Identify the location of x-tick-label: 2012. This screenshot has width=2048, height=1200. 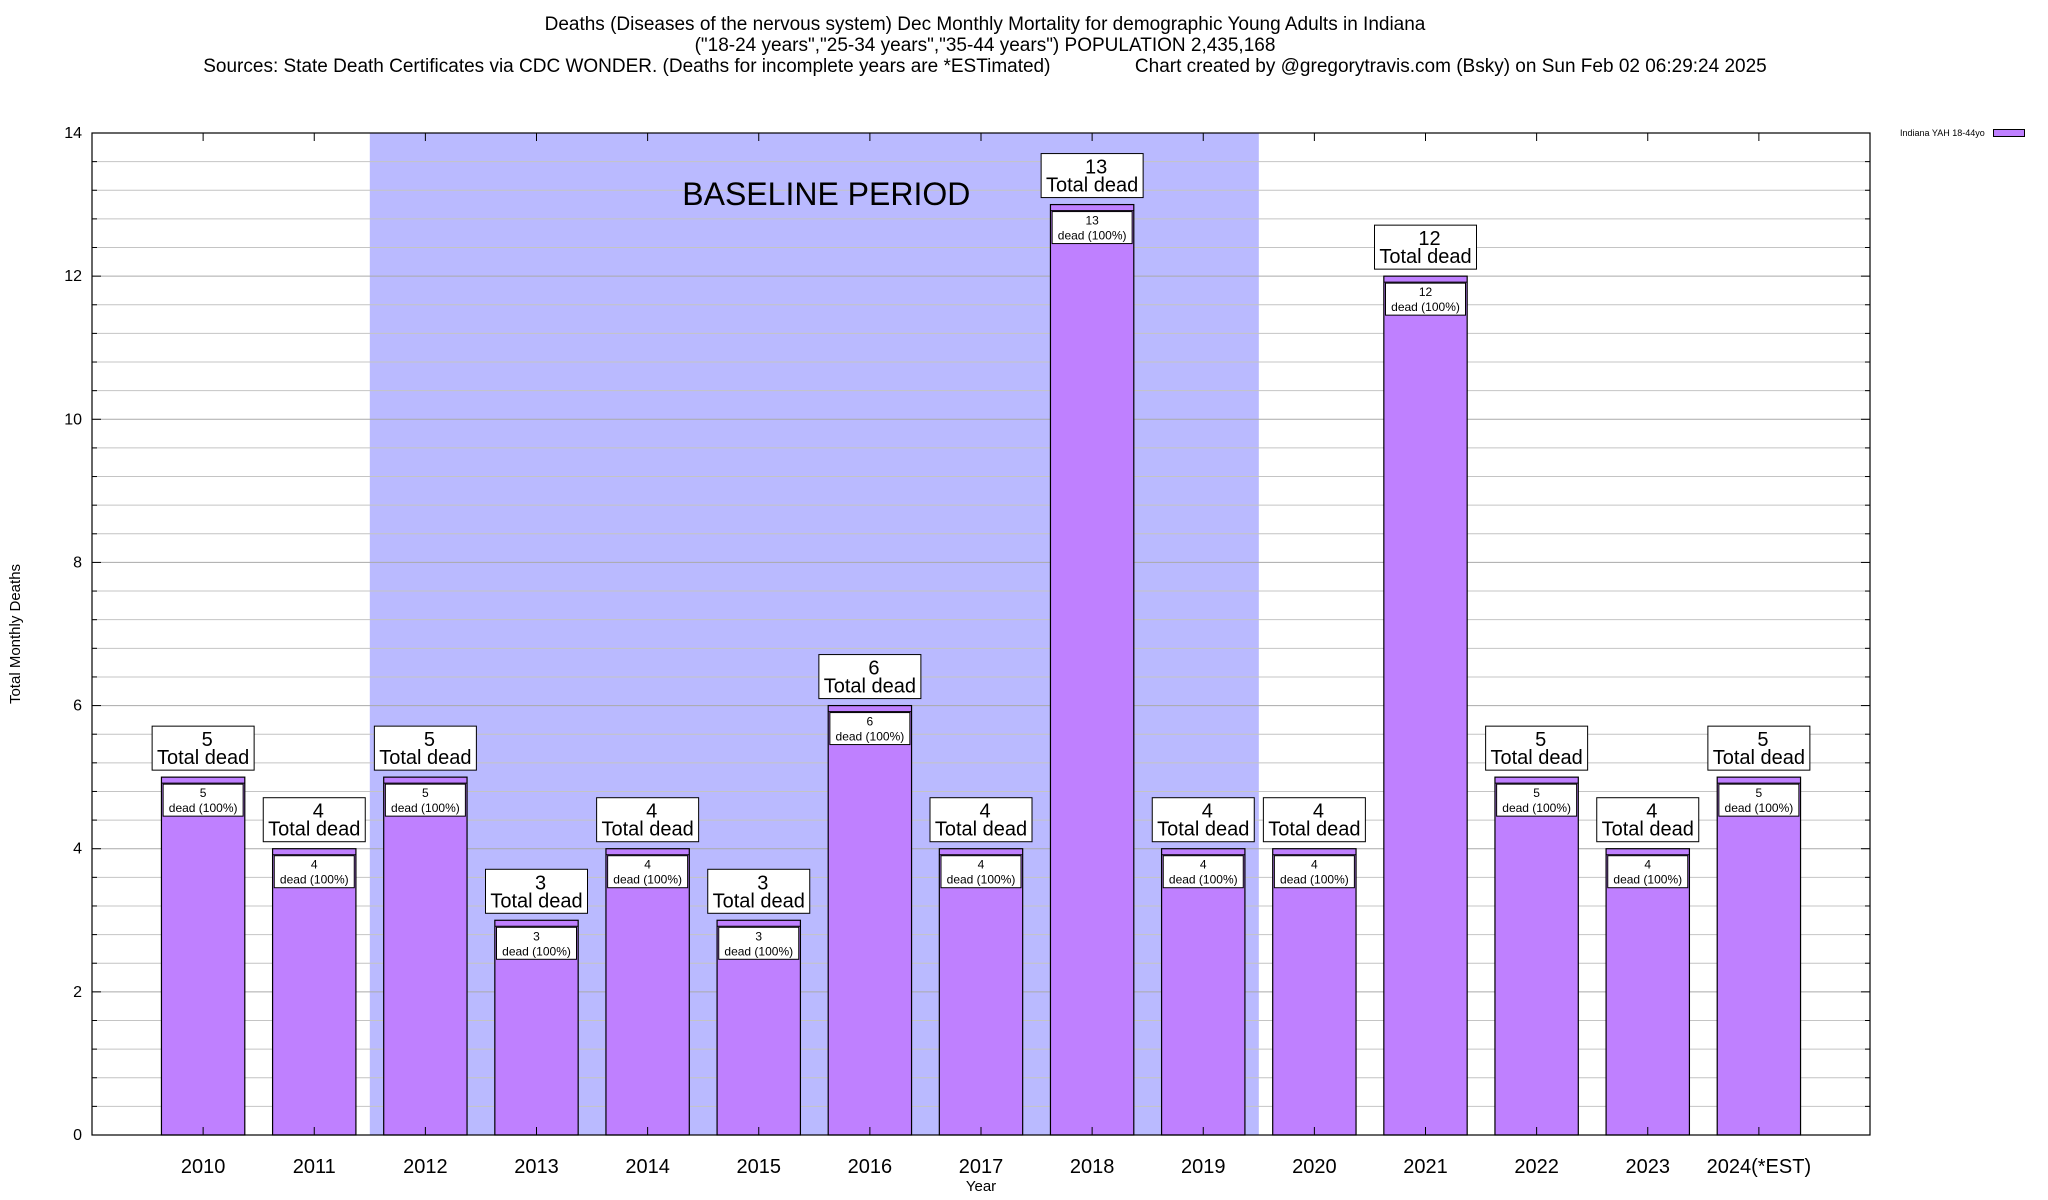
(425, 1167).